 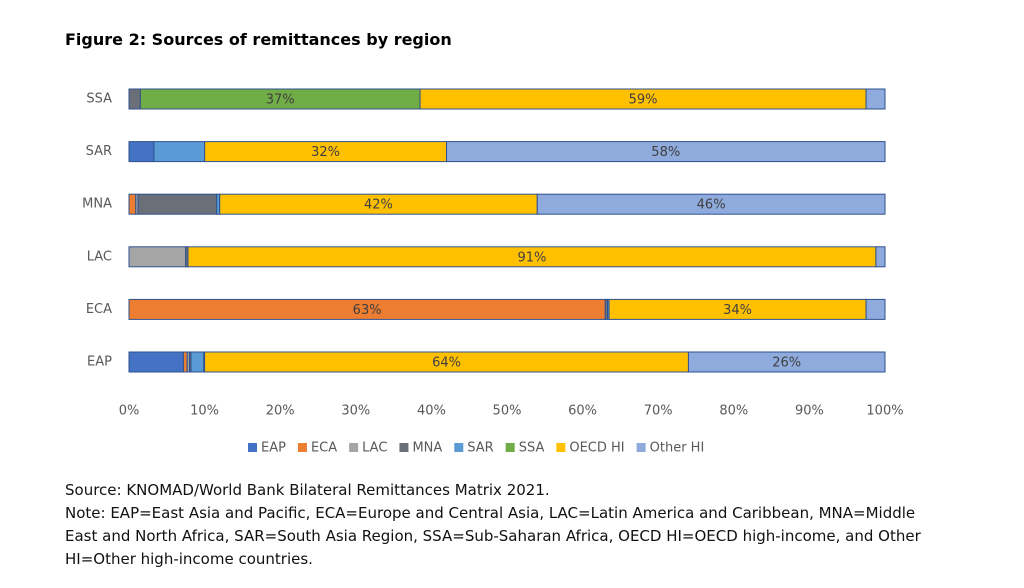 What do you see at coordinates (677, 448) in the screenshot?
I see `legend-label: Other HI` at bounding box center [677, 448].